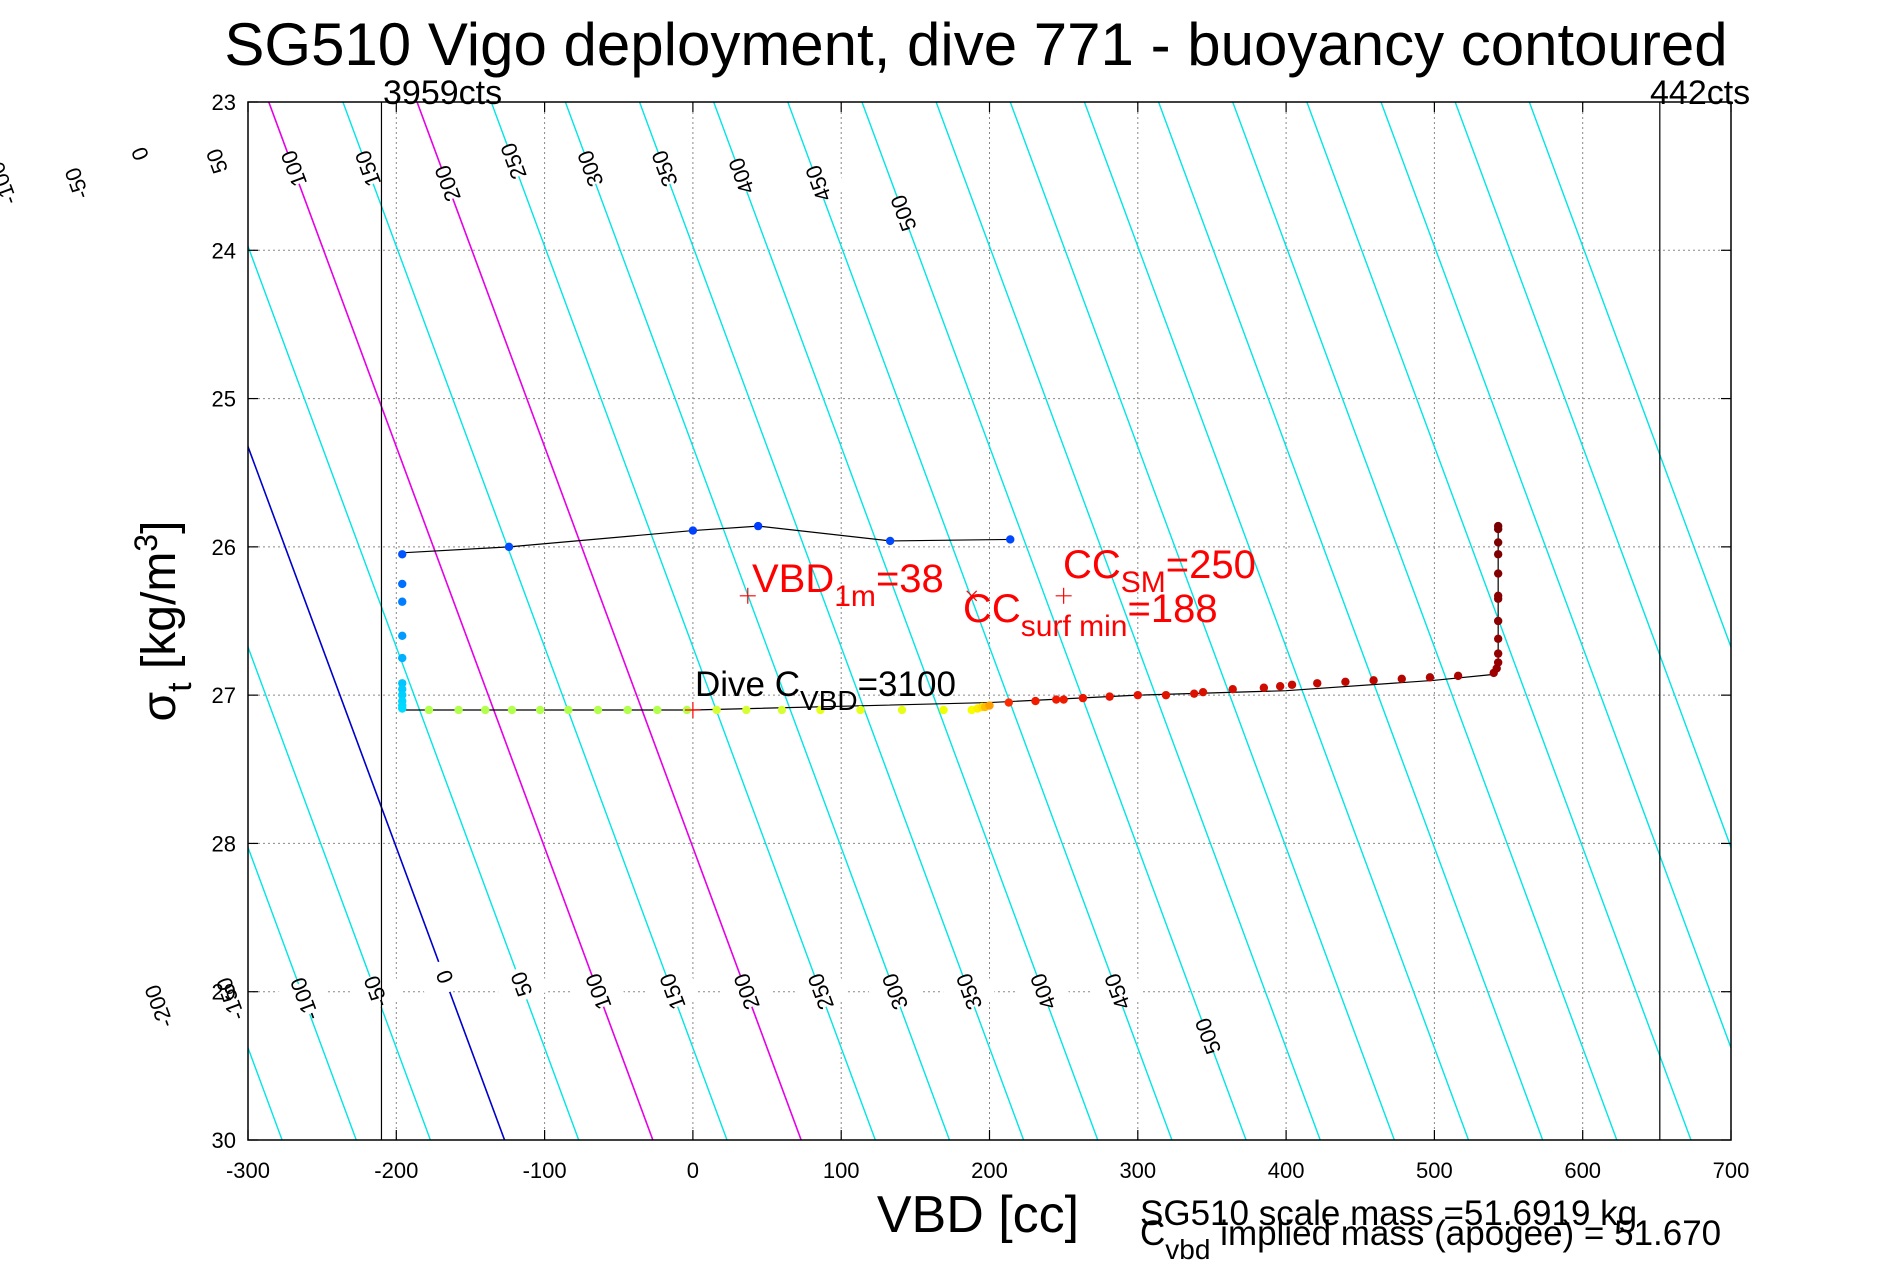  I want to click on cc-sm-annotation: CCSM=250, so click(1159, 571).